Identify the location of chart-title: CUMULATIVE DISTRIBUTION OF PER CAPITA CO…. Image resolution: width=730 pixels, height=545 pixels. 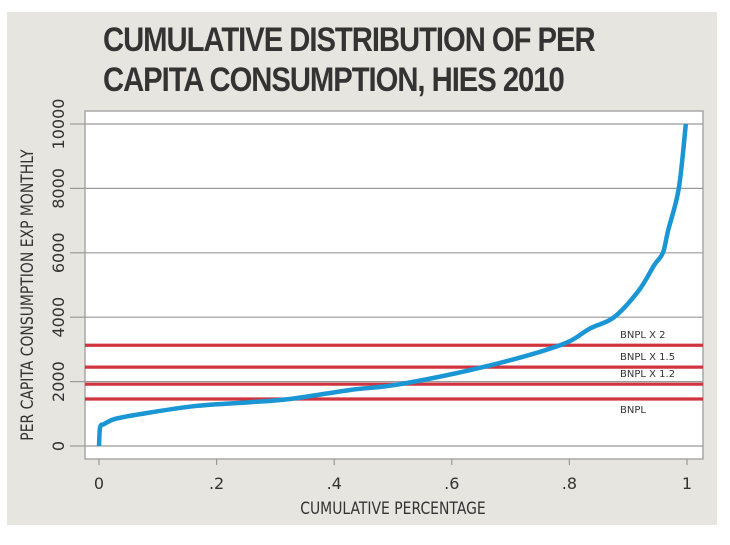
(349, 60).